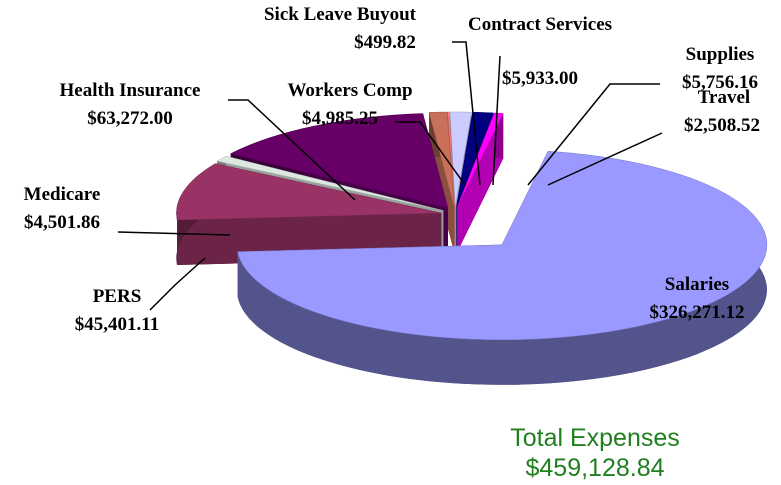 Image resolution: width=781 pixels, height=485 pixels. I want to click on slice-label: Supplies, so click(720, 54).